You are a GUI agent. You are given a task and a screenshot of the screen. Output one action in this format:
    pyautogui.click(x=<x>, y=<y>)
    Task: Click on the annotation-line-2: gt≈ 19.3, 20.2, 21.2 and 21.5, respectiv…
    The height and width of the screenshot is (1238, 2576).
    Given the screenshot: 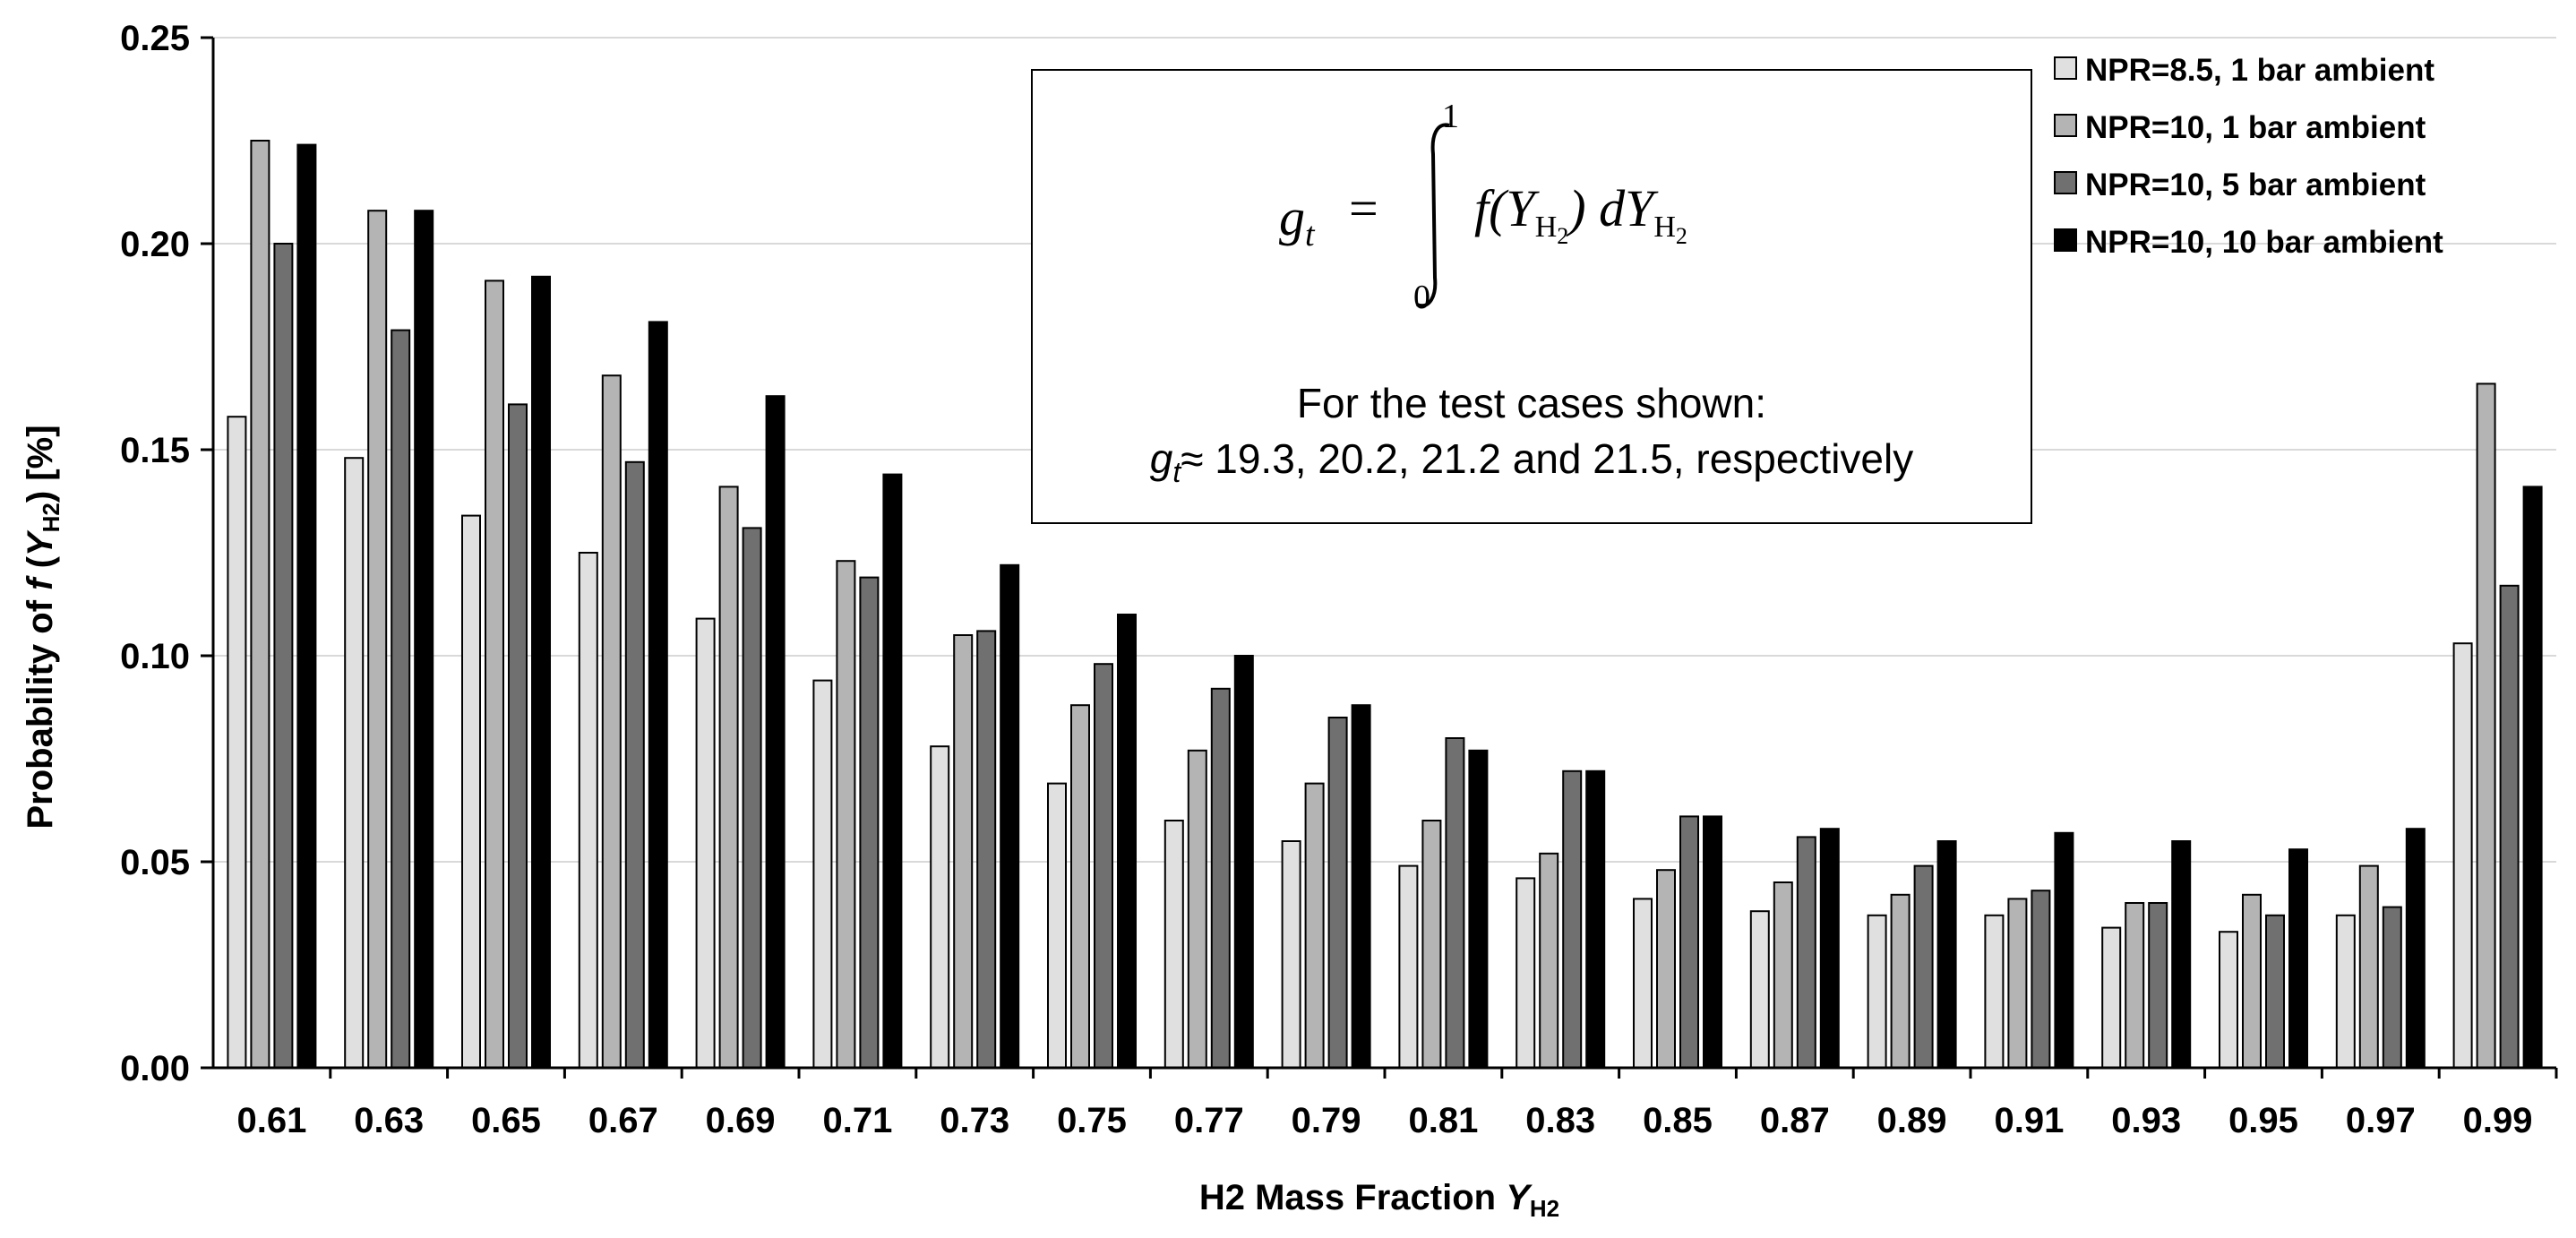 What is the action you would take?
    pyautogui.click(x=1532, y=461)
    